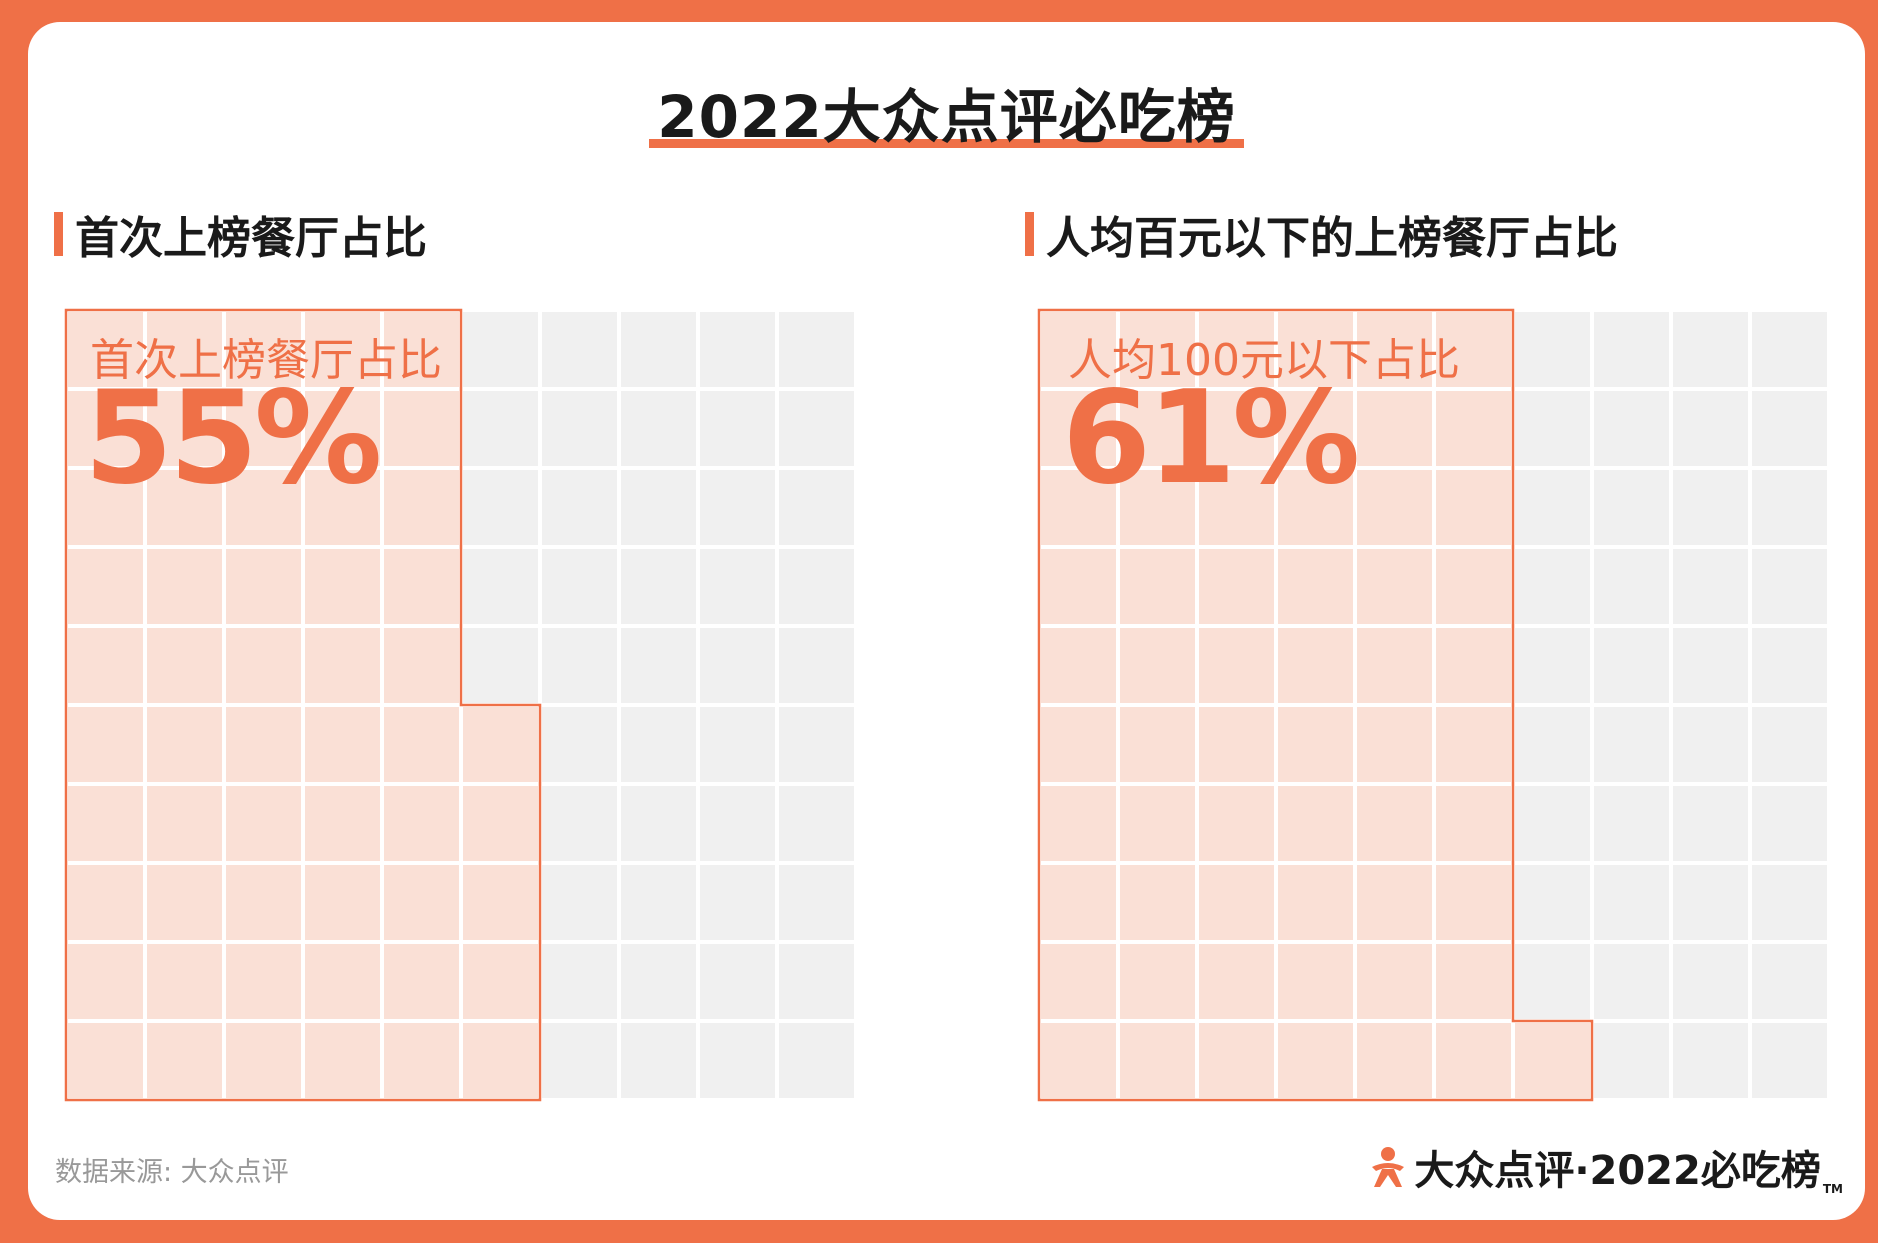 Image resolution: width=1878 pixels, height=1243 pixels. Describe the element at coordinates (1388, 1167) in the screenshot. I see `dianping-person-icon` at that location.